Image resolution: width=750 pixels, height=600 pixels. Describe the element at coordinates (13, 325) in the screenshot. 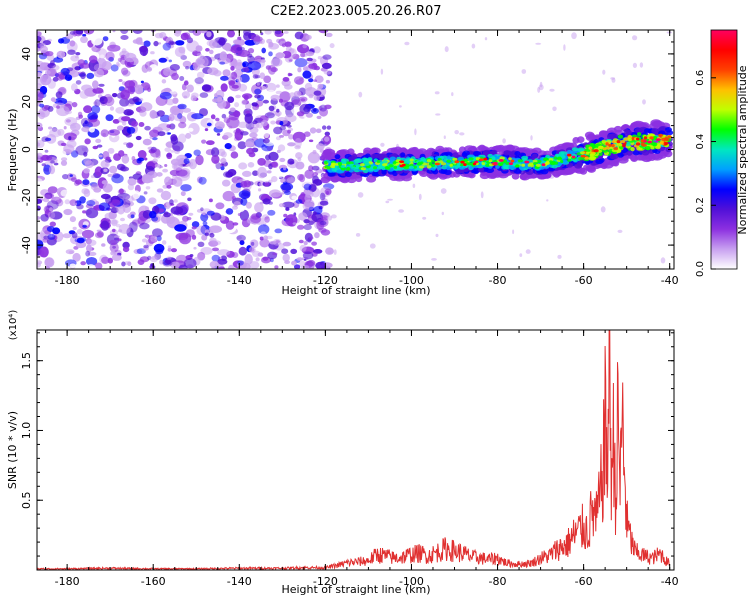

I see `snr-scale-label: (x10⁴)` at that location.